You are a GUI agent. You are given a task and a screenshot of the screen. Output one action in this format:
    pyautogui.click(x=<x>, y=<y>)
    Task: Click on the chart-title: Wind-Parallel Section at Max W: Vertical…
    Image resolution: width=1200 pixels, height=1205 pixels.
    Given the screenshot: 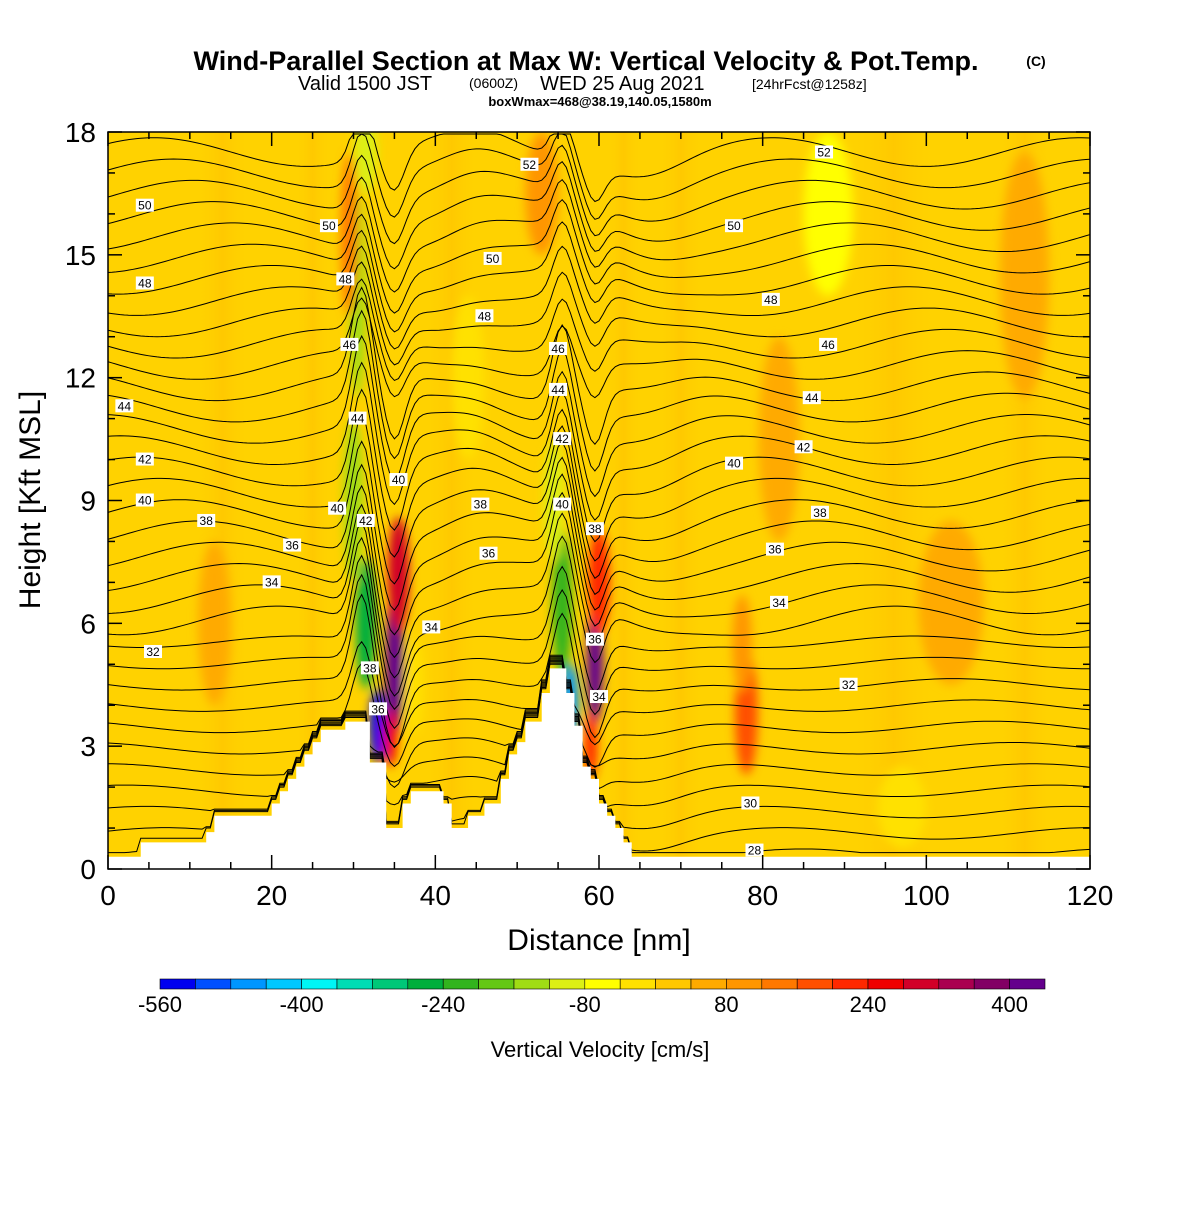 What is the action you would take?
    pyautogui.click(x=620, y=61)
    